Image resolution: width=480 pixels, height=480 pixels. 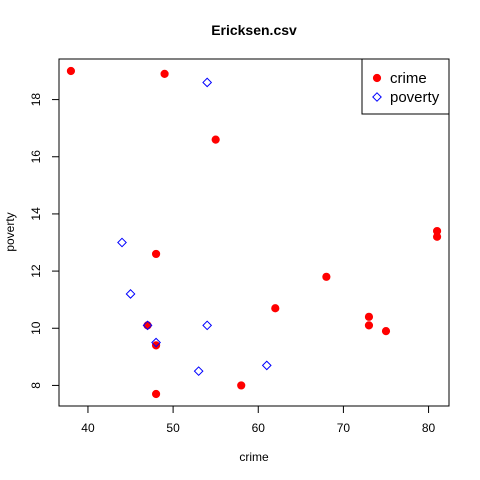 I want to click on x-tick-label: 70, so click(x=344, y=428).